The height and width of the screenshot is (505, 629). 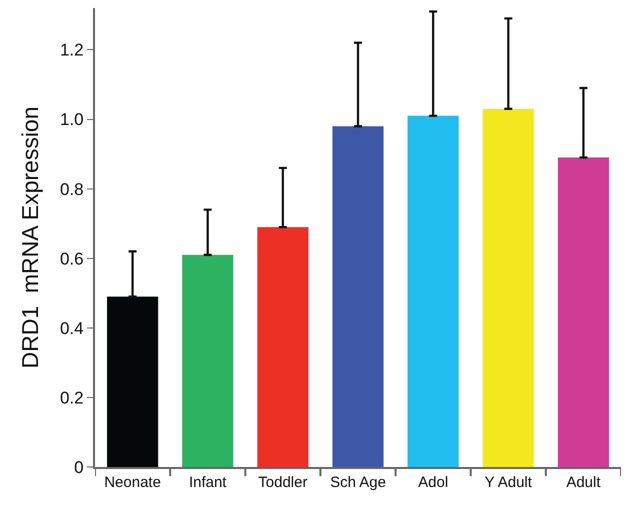 I want to click on x-tick-label: Adult, so click(x=584, y=482).